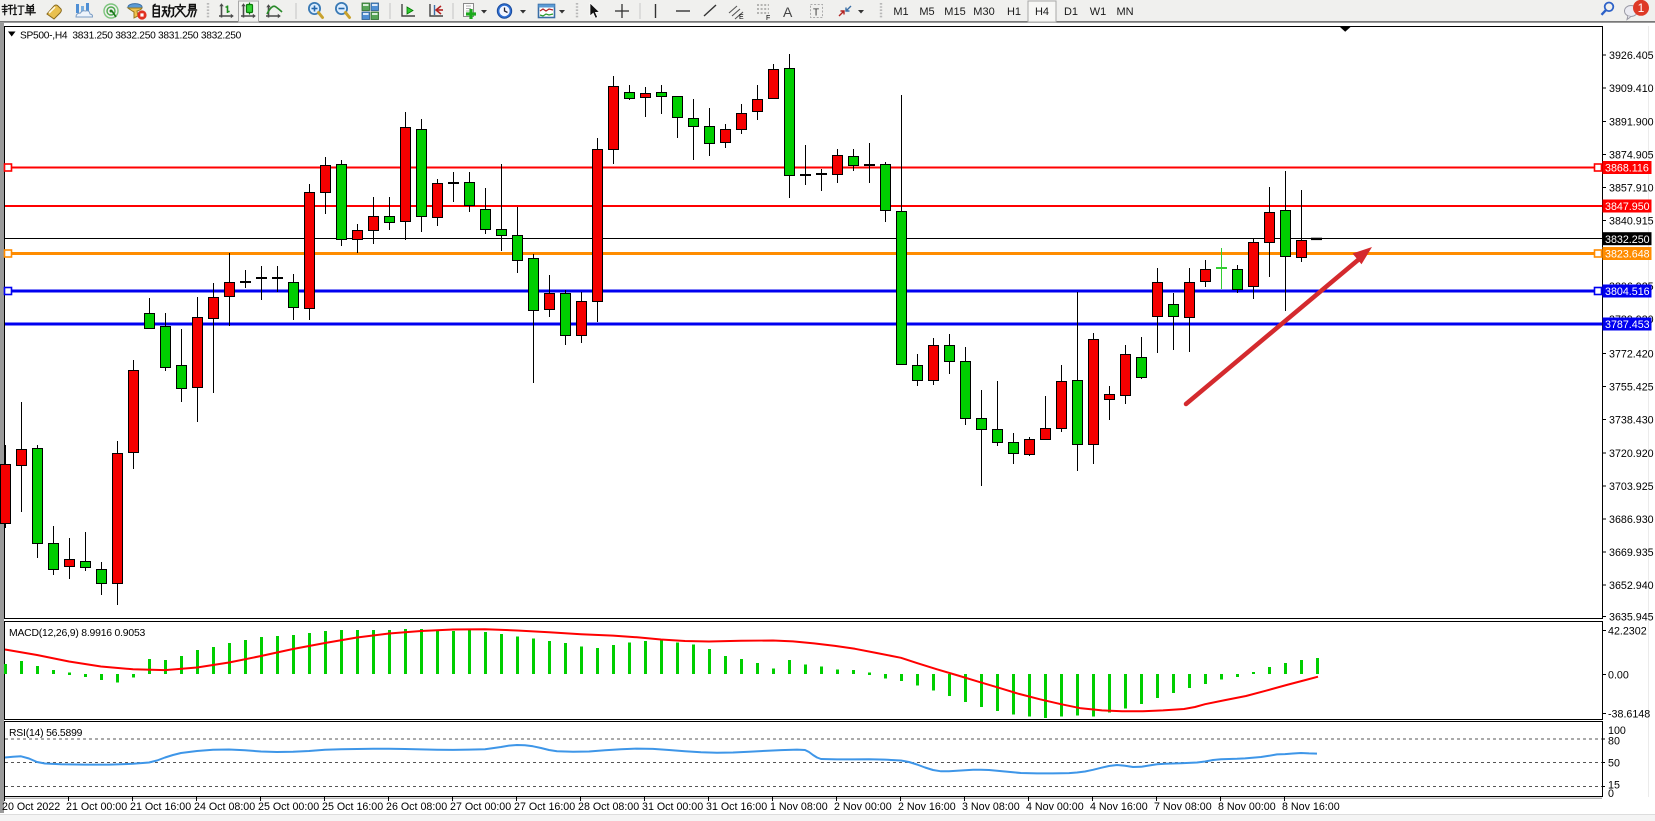  I want to click on svg-text: 4 Nov 00:00, so click(1055, 807).